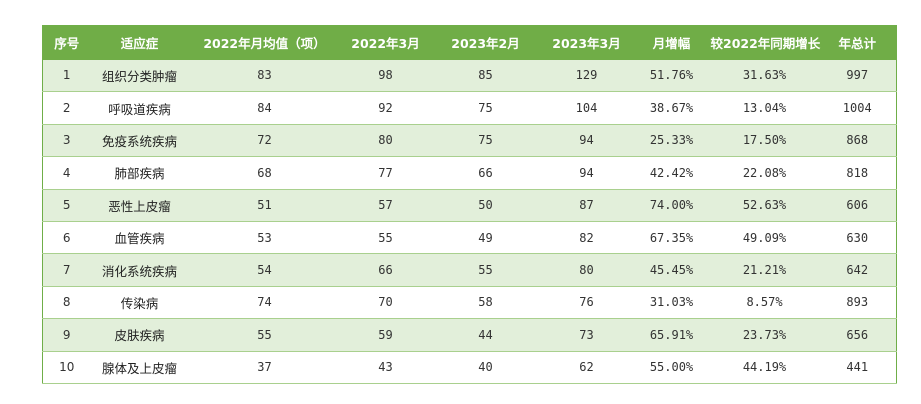 The image size is (921, 404). I want to click on cell-2022-monthly-avg: 55, so click(264, 335).